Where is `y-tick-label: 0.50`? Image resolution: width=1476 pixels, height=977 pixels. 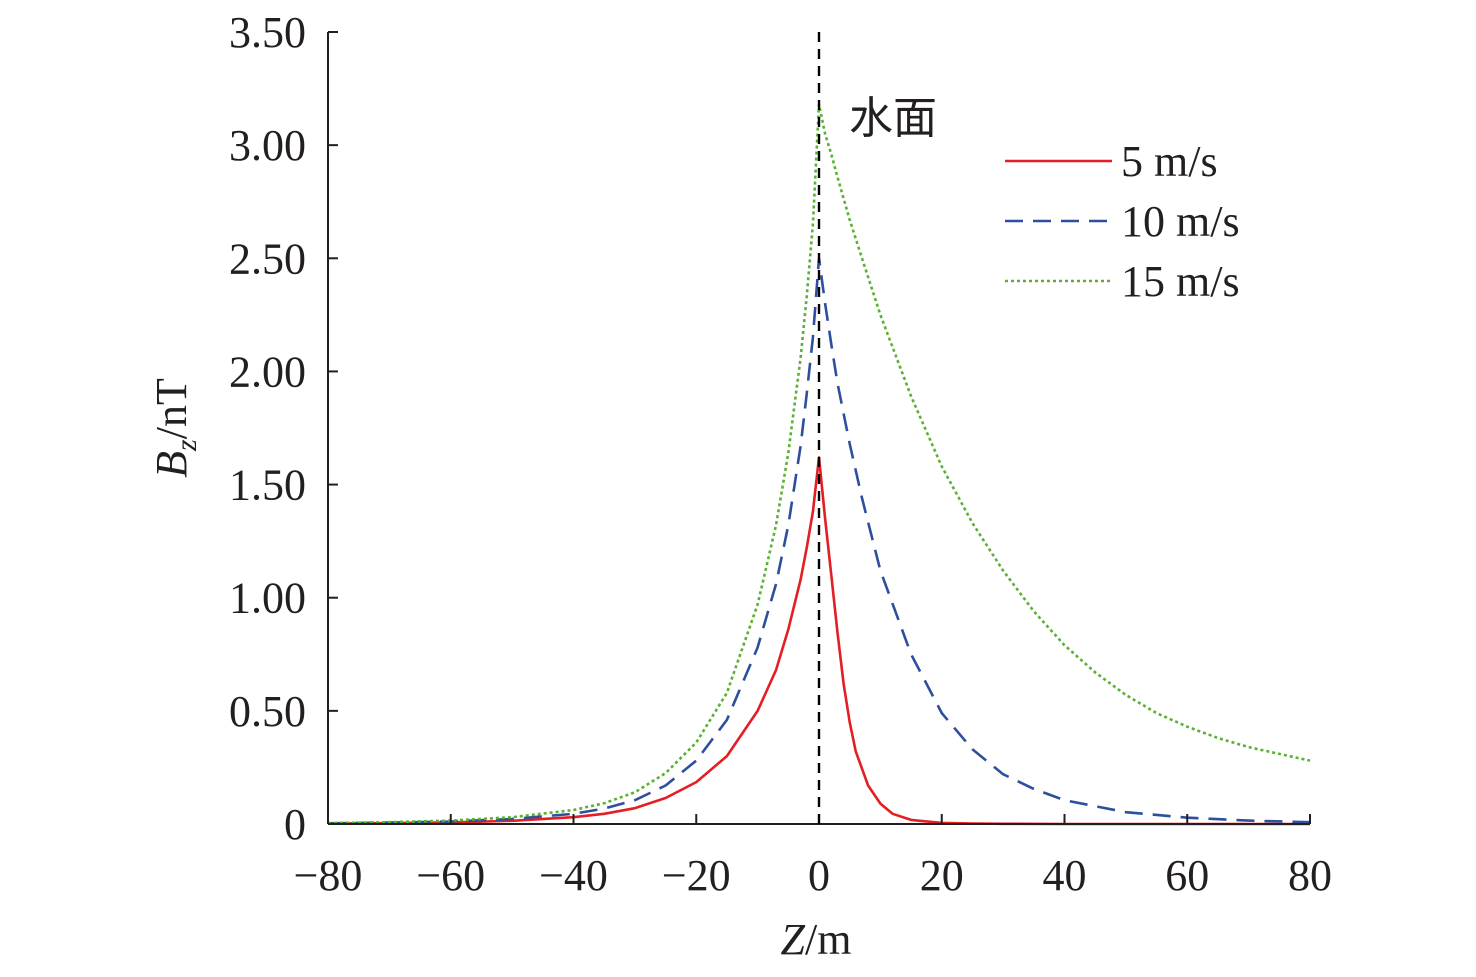 y-tick-label: 0.50 is located at coordinates (267, 711).